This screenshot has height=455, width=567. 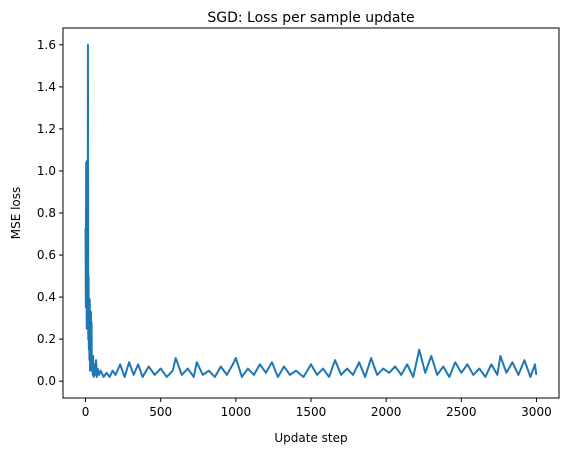 What do you see at coordinates (386, 412) in the screenshot?
I see `x-tick-label: 2000` at bounding box center [386, 412].